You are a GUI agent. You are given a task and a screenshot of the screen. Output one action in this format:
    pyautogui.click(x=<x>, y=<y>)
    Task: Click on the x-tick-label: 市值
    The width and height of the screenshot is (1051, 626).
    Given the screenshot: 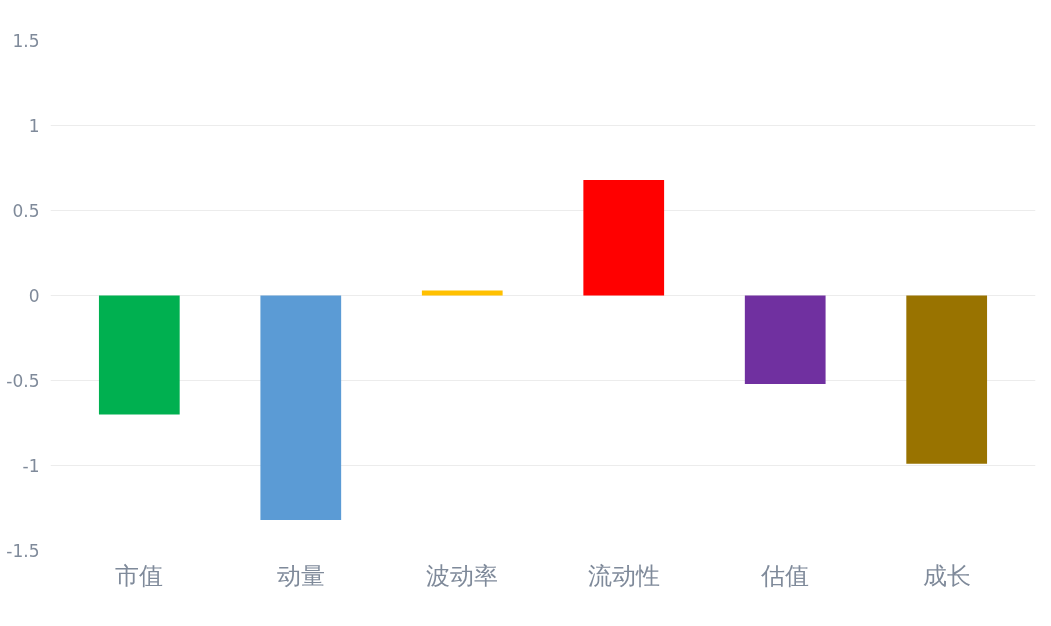 What is the action you would take?
    pyautogui.click(x=139, y=575)
    